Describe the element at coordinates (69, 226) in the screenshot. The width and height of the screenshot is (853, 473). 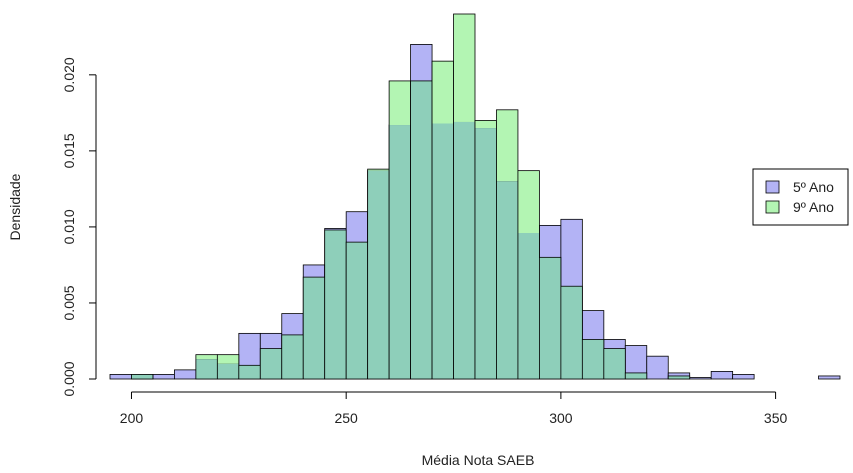
I see `y-tick-label: 0.010` at that location.